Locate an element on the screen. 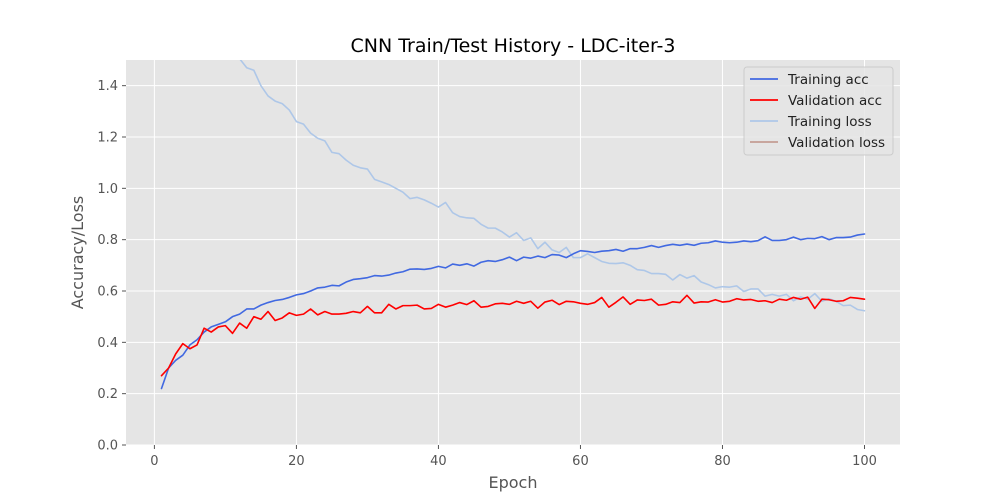  legend-box is located at coordinates (818, 111).